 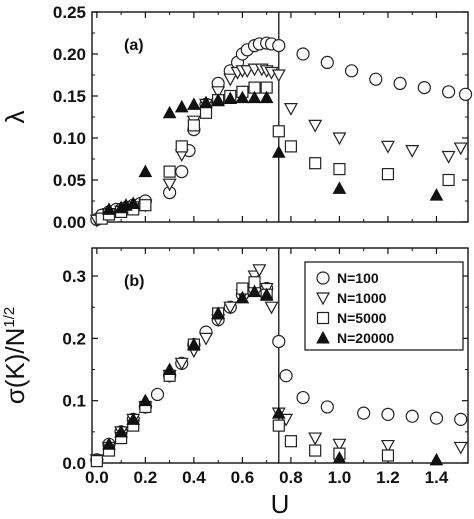 What do you see at coordinates (134, 281) in the screenshot?
I see `panel-label: (b)` at bounding box center [134, 281].